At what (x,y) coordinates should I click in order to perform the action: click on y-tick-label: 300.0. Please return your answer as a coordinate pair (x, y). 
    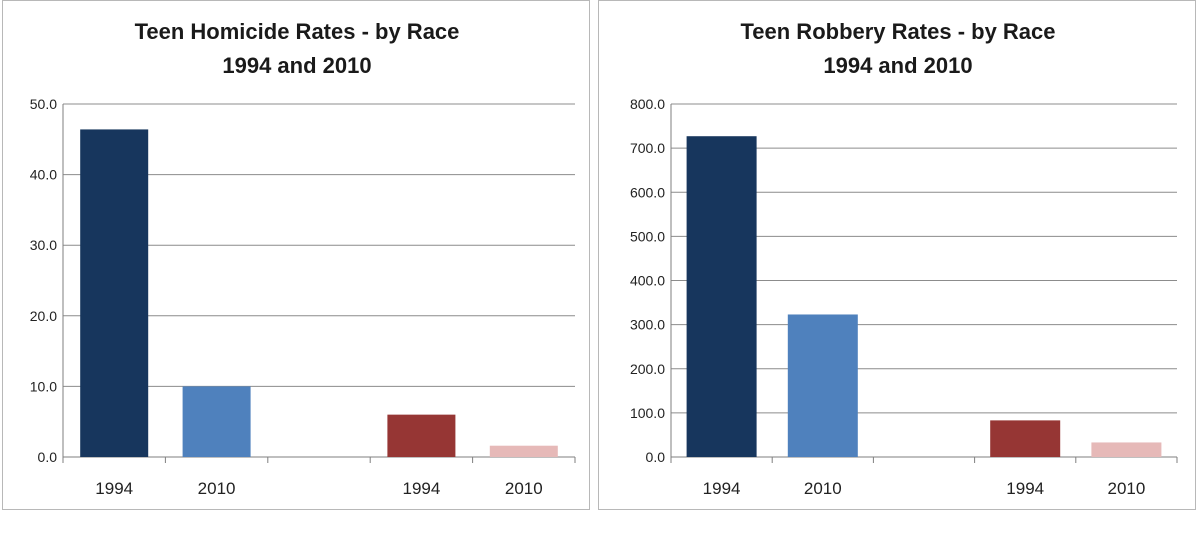
    Looking at the image, I should click on (647, 325).